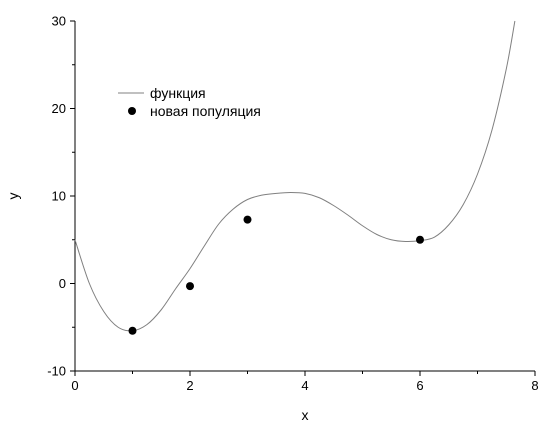 Image resolution: width=539 pixels, height=424 pixels. Describe the element at coordinates (305, 415) in the screenshot. I see `x-axis-label: x` at that location.